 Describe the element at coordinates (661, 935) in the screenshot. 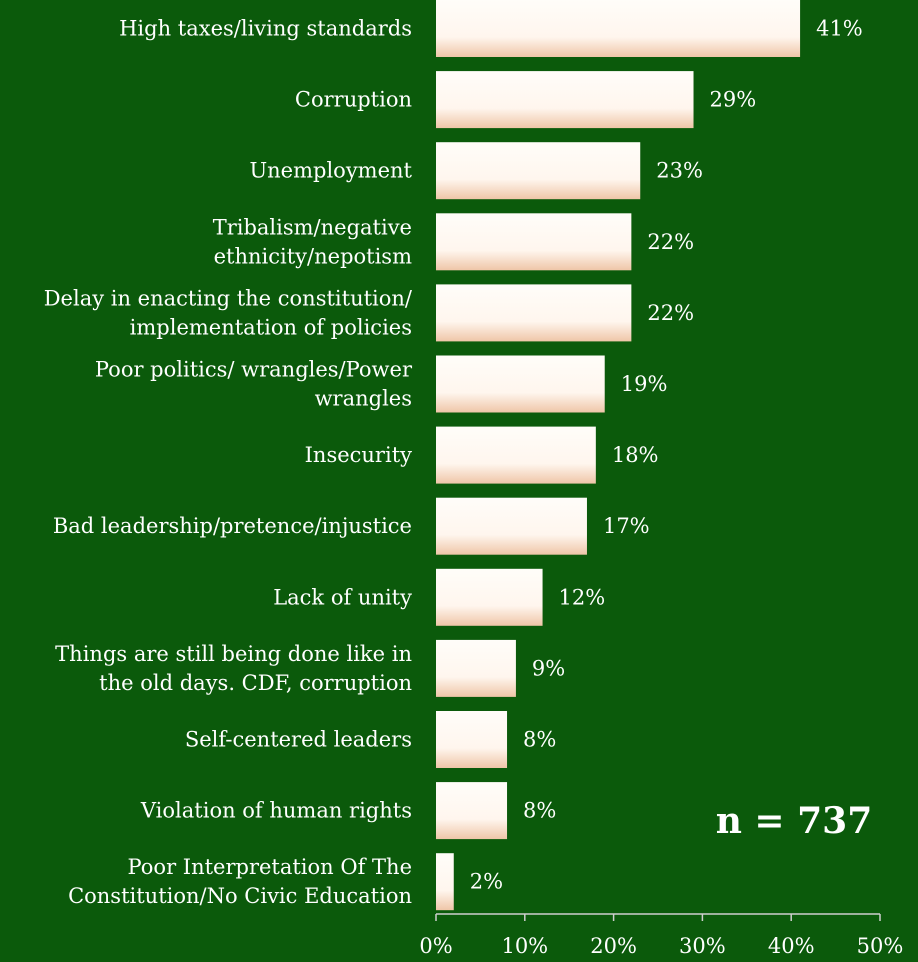

I see `x-axis: 0% 10% 20% 30% 40% 50%` at that location.